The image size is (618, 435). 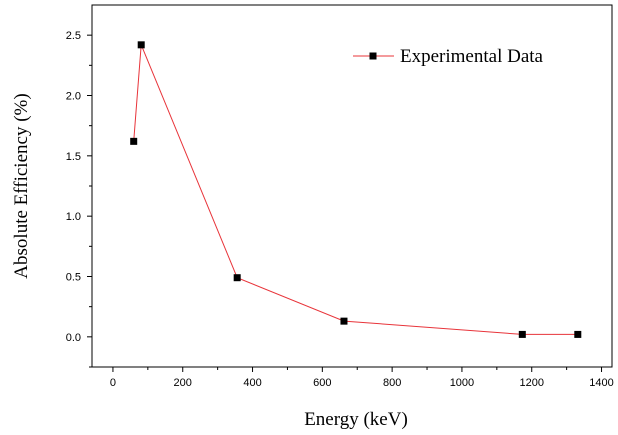 I want to click on x-tick-label: 0, so click(x=113, y=383).